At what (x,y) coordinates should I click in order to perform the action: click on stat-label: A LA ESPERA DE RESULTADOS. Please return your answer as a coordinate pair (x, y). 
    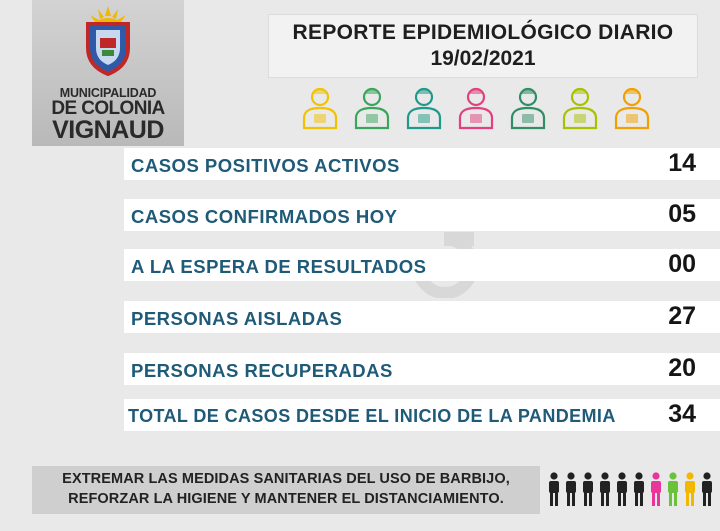
    Looking at the image, I should click on (279, 266).